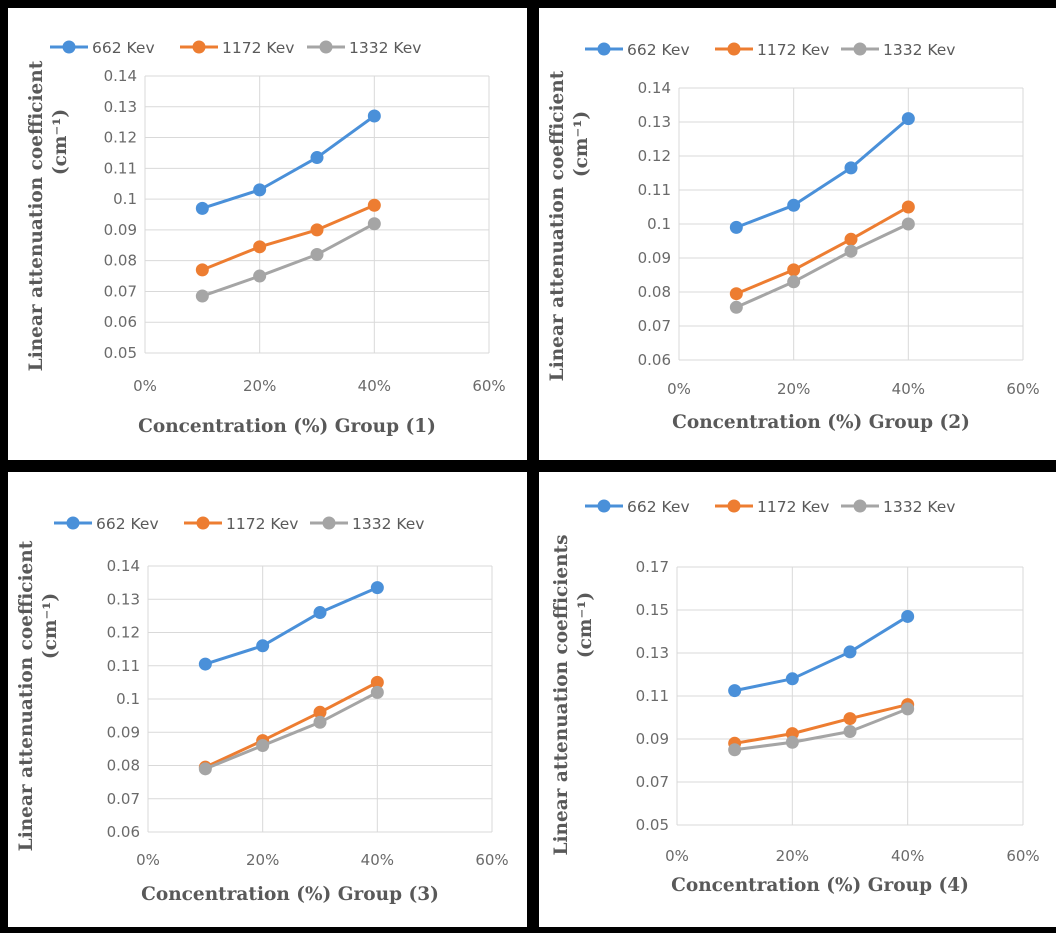  What do you see at coordinates (652, 825) in the screenshot?
I see `y-tick-label: 0.05` at bounding box center [652, 825].